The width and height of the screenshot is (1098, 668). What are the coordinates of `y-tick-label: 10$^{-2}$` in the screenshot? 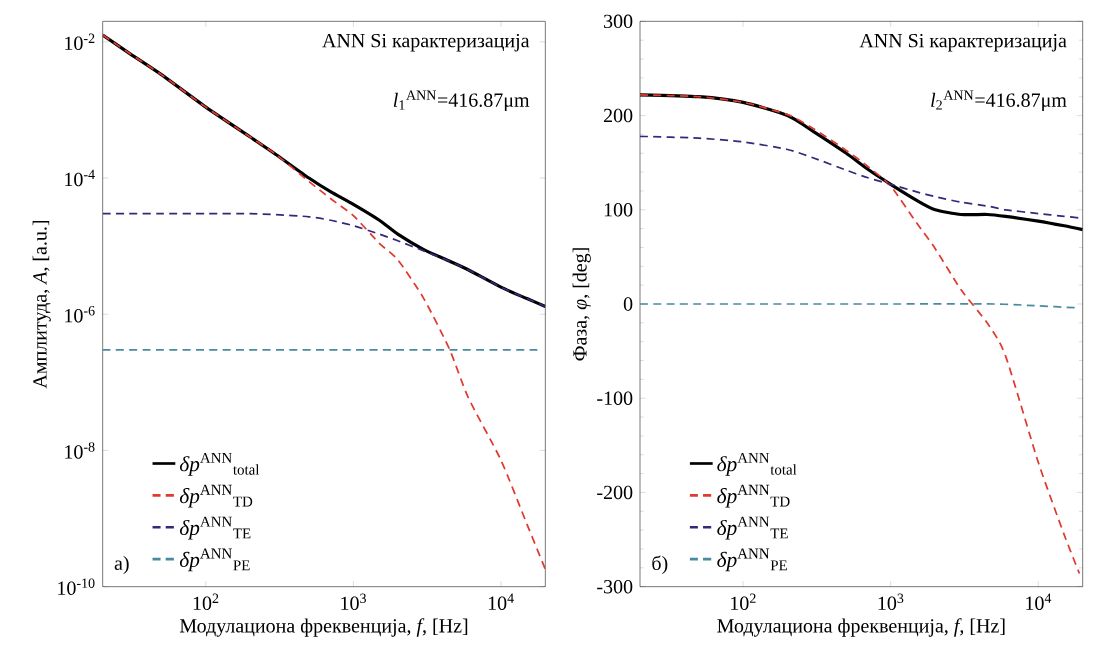 It's located at (80, 42).